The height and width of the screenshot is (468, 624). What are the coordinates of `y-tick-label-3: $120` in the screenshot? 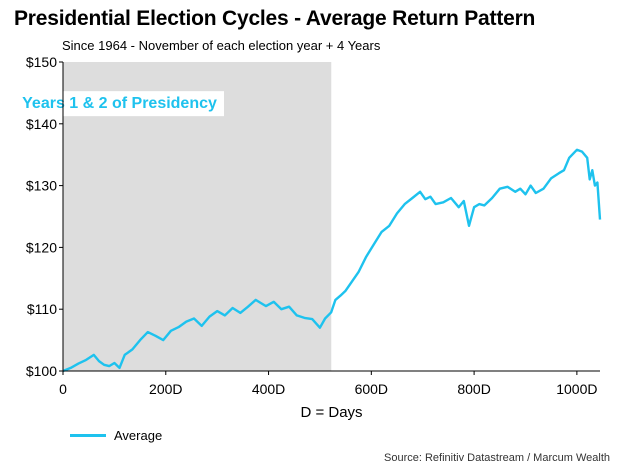 It's located at (41, 247).